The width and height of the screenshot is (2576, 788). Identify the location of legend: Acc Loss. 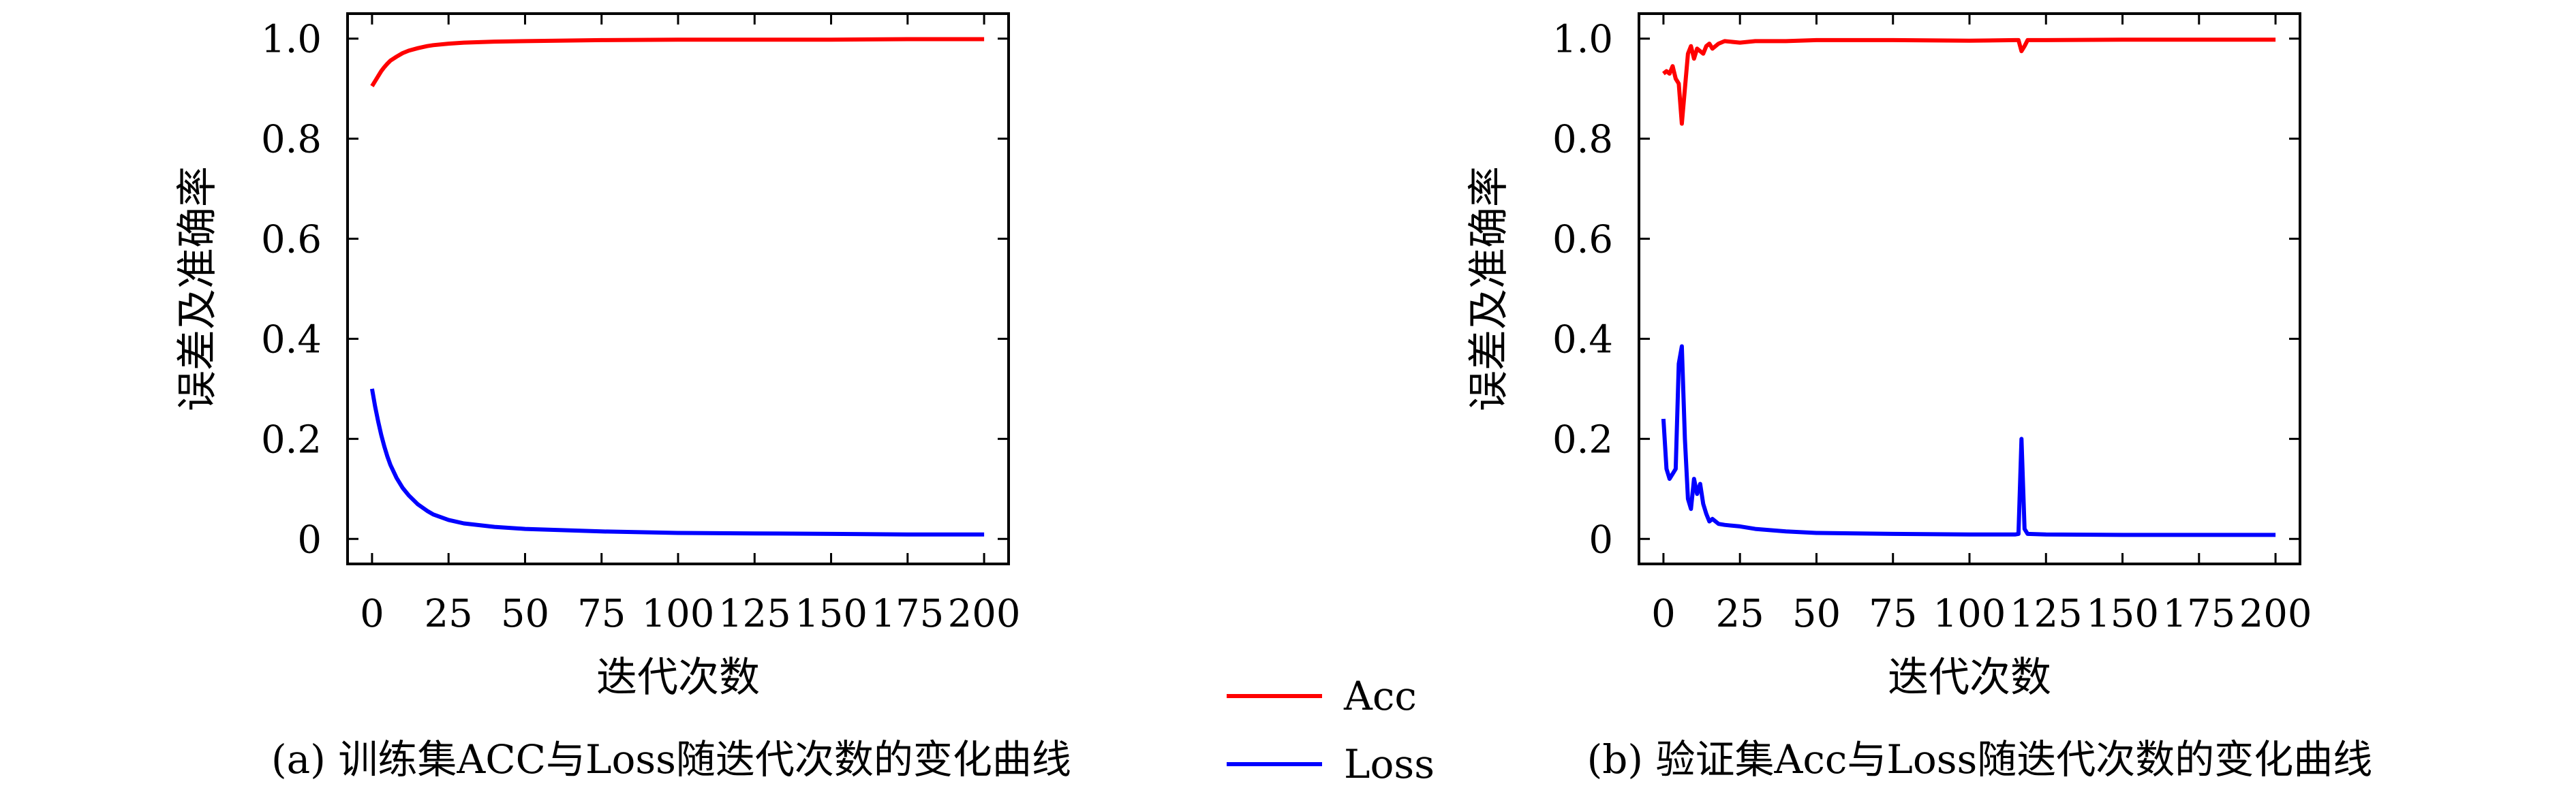
(1331, 730).